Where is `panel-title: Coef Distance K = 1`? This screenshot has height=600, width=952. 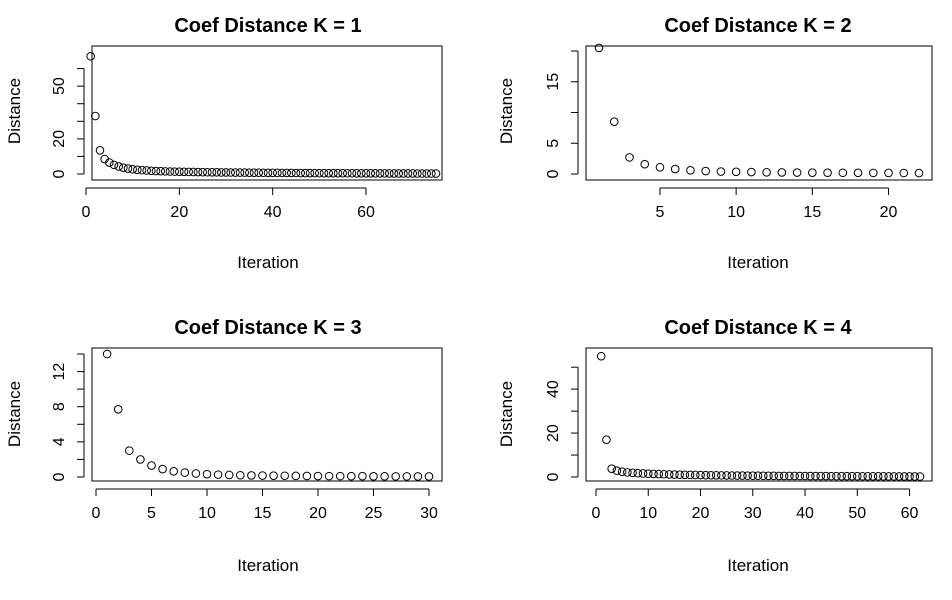
panel-title: Coef Distance K = 1 is located at coordinates (267, 26).